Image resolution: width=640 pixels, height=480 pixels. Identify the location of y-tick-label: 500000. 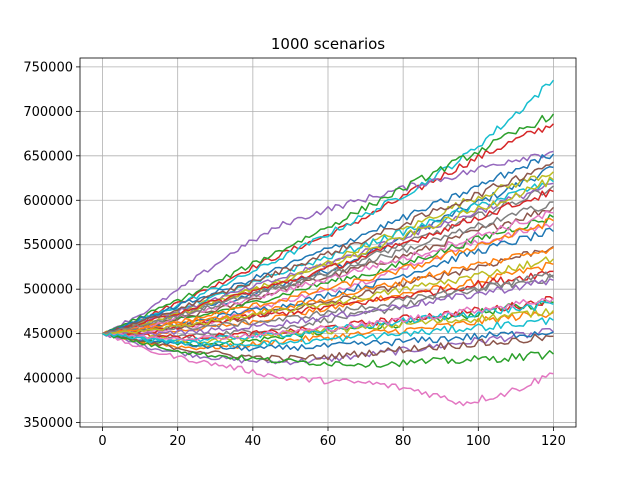
(48, 290).